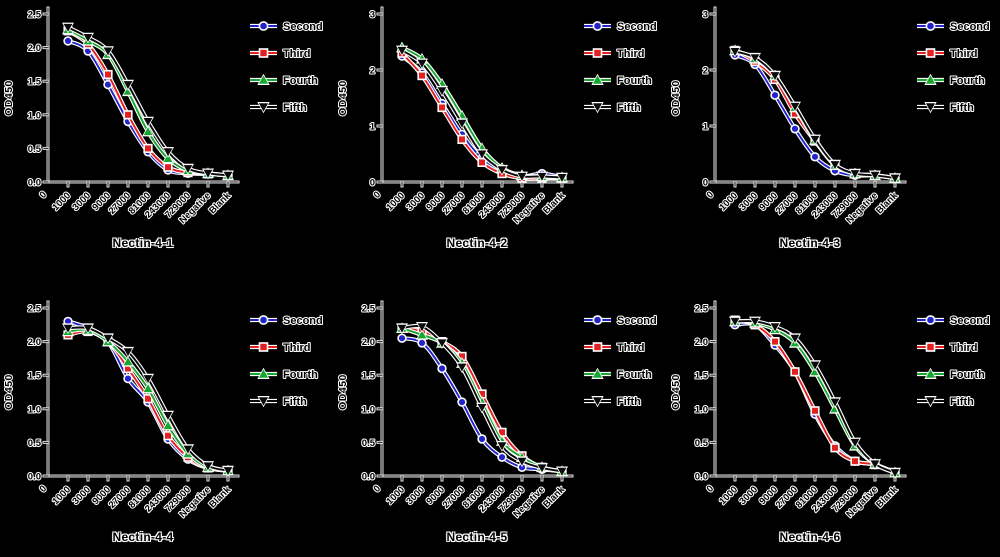 The width and height of the screenshot is (1000, 557). Describe the element at coordinates (705, 183) in the screenshot. I see `y-tick-label: 0` at that location.